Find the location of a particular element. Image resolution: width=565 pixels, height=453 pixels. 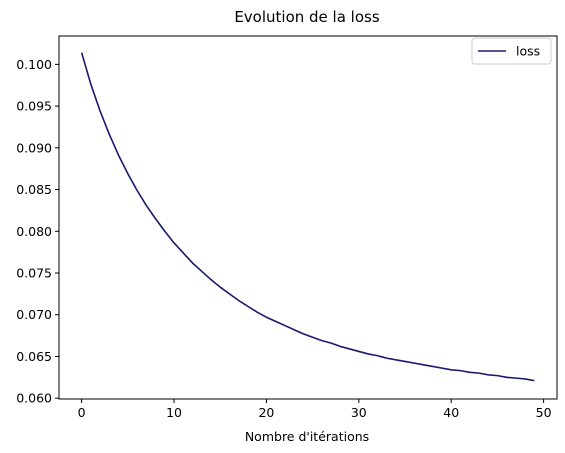

x-tick-label: 10 is located at coordinates (174, 412).